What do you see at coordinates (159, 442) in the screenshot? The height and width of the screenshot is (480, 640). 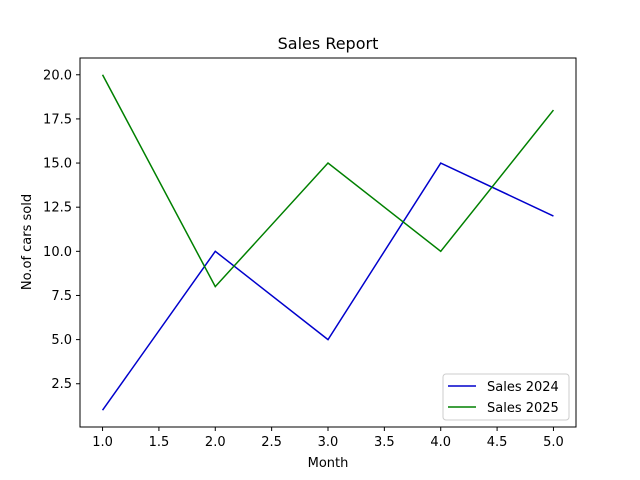 I see `x-tick-label: 1.5` at bounding box center [159, 442].